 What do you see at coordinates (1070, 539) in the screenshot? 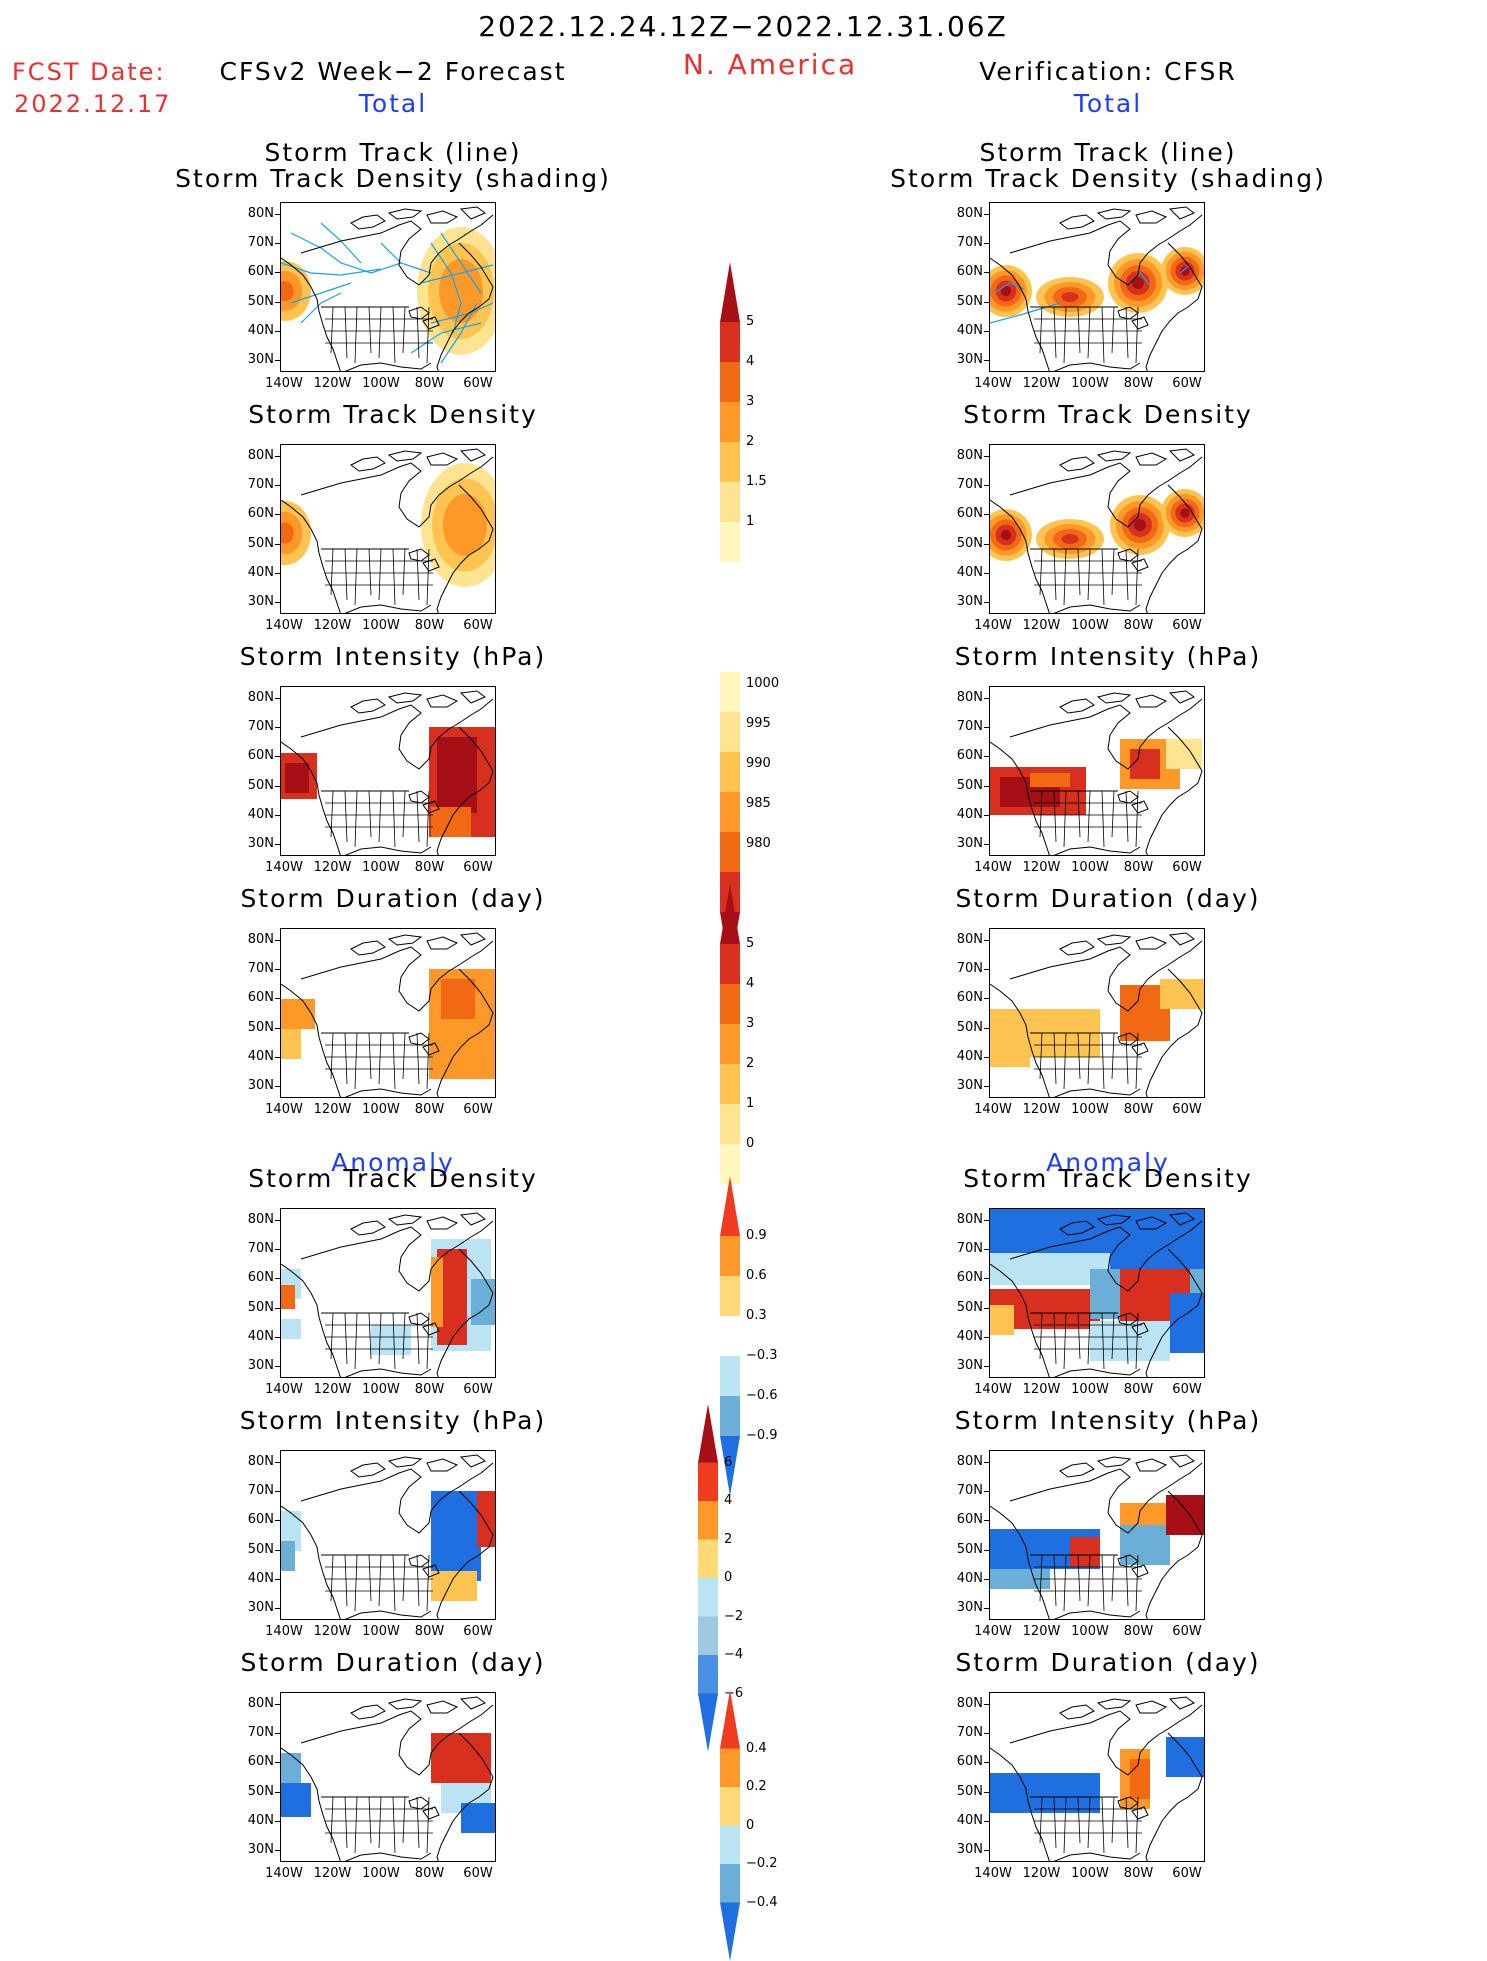
I see `density-shade` at bounding box center [1070, 539].